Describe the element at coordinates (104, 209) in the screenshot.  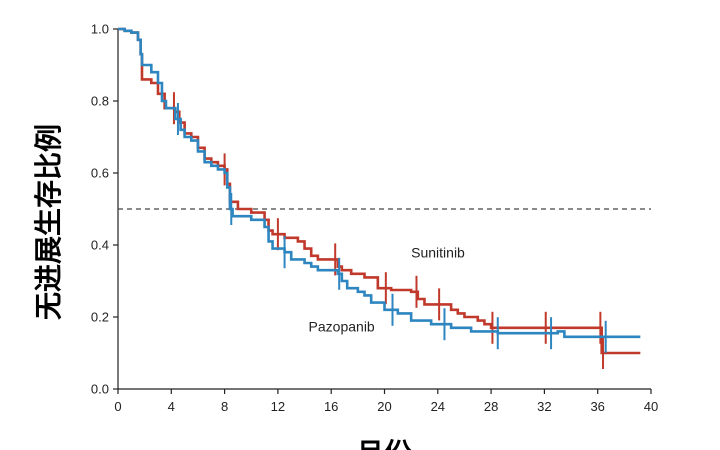
I see `y-ticks: 0.0 0.2 0.4 0.6 0.8 1.0` at that location.